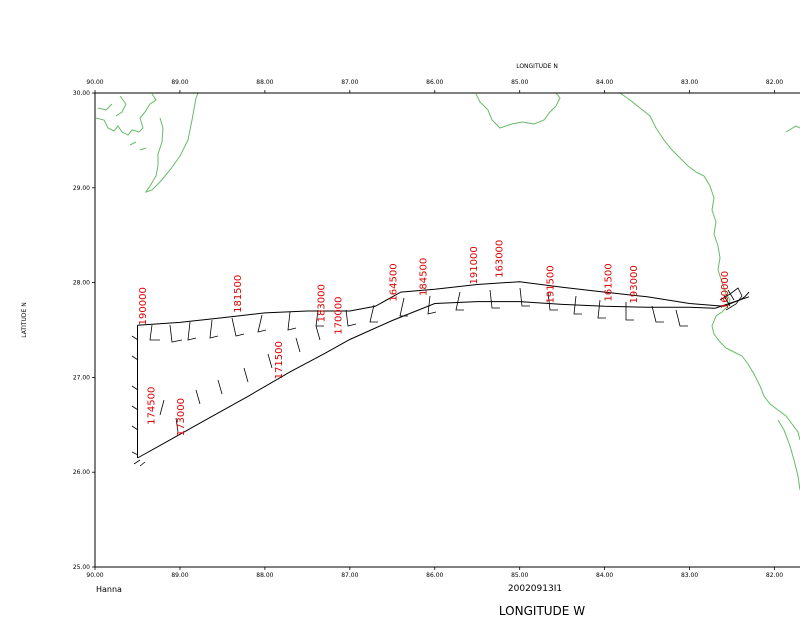 This screenshot has height=640, width=800. I want to click on x-tick-label-top: 87.00, so click(349, 82).